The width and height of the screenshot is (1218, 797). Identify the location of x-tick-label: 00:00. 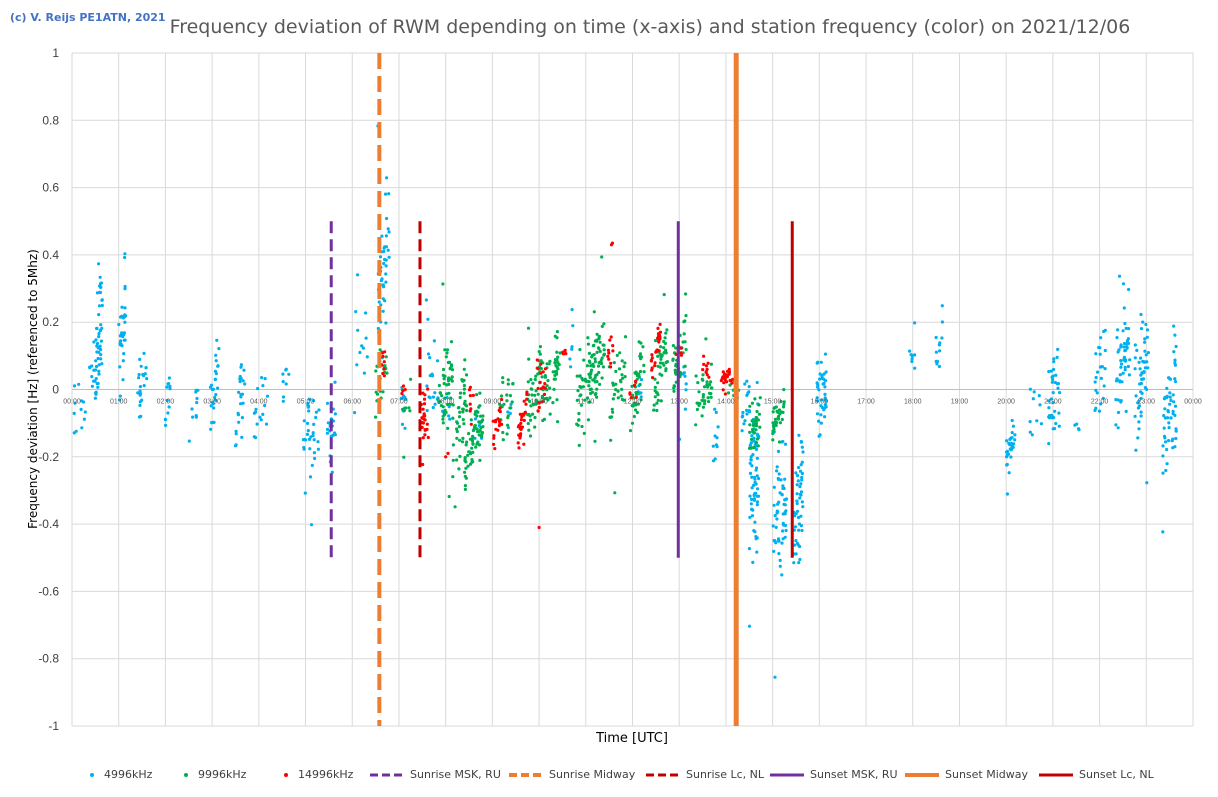
(72, 402).